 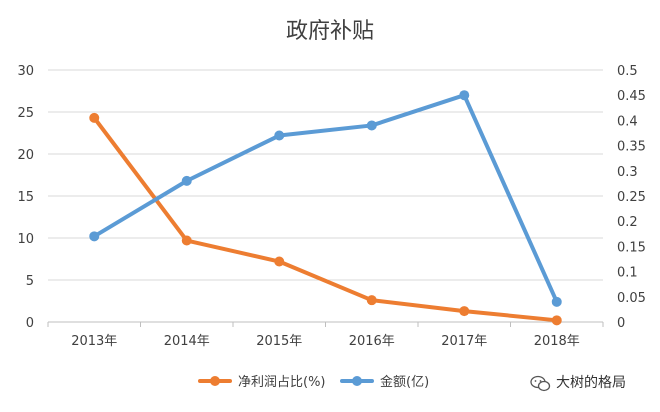 What do you see at coordinates (330, 31) in the screenshot?
I see `chart-title: 政府补贴` at bounding box center [330, 31].